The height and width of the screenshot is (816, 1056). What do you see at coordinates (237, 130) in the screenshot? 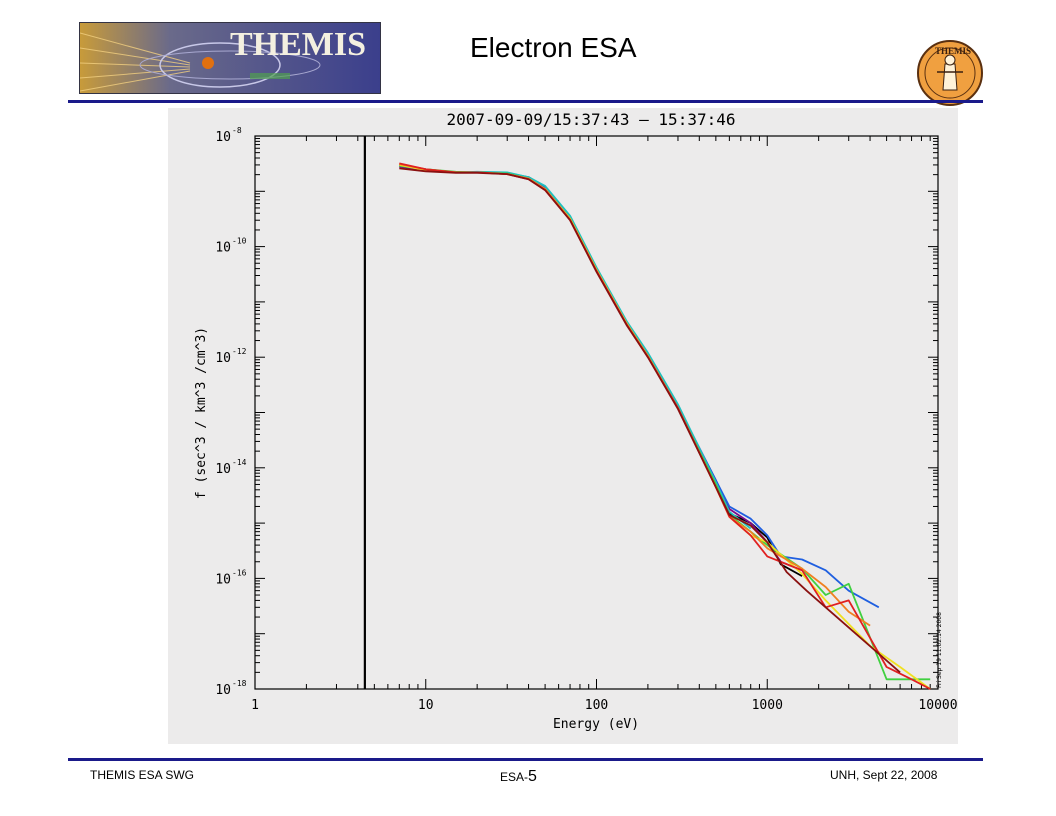
I see `y-tick-exponent: -8` at bounding box center [237, 130].